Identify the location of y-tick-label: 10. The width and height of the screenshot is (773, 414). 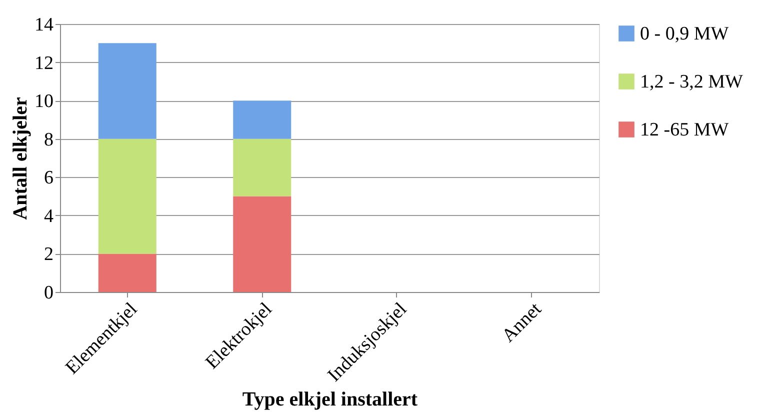
(44, 101).